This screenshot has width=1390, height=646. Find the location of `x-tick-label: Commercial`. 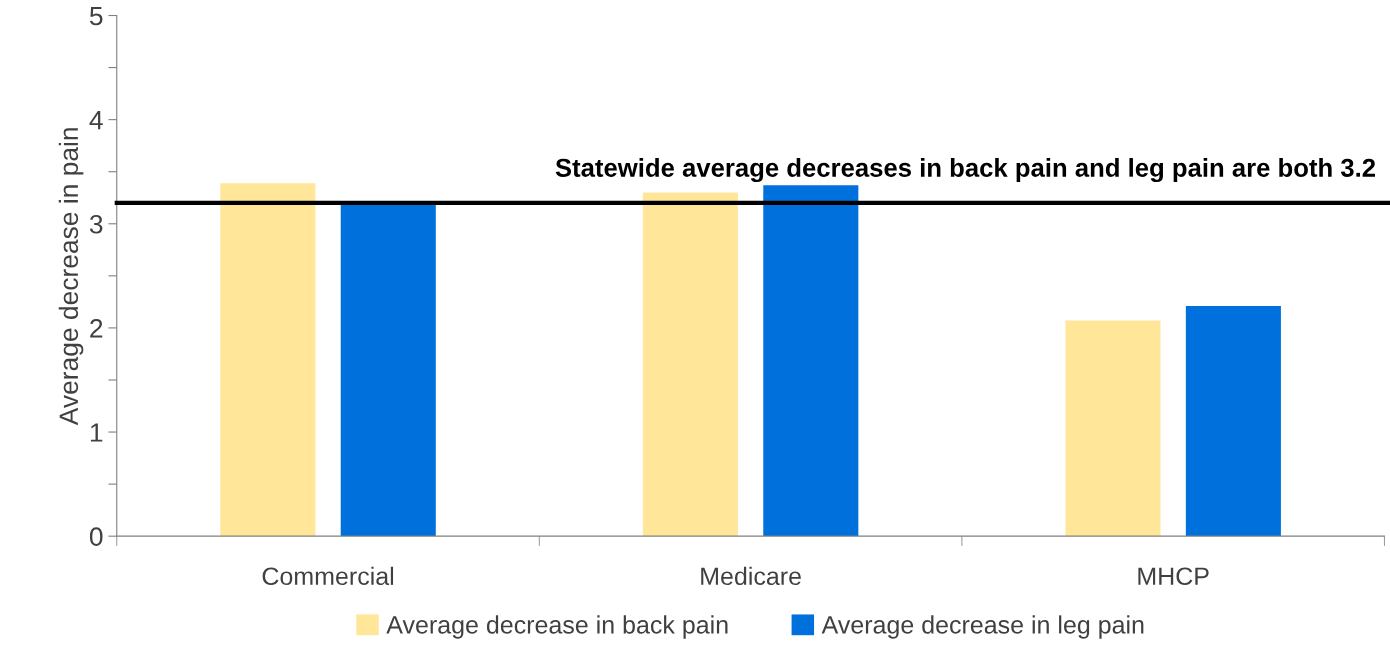

x-tick-label: Commercial is located at coordinates (328, 576).